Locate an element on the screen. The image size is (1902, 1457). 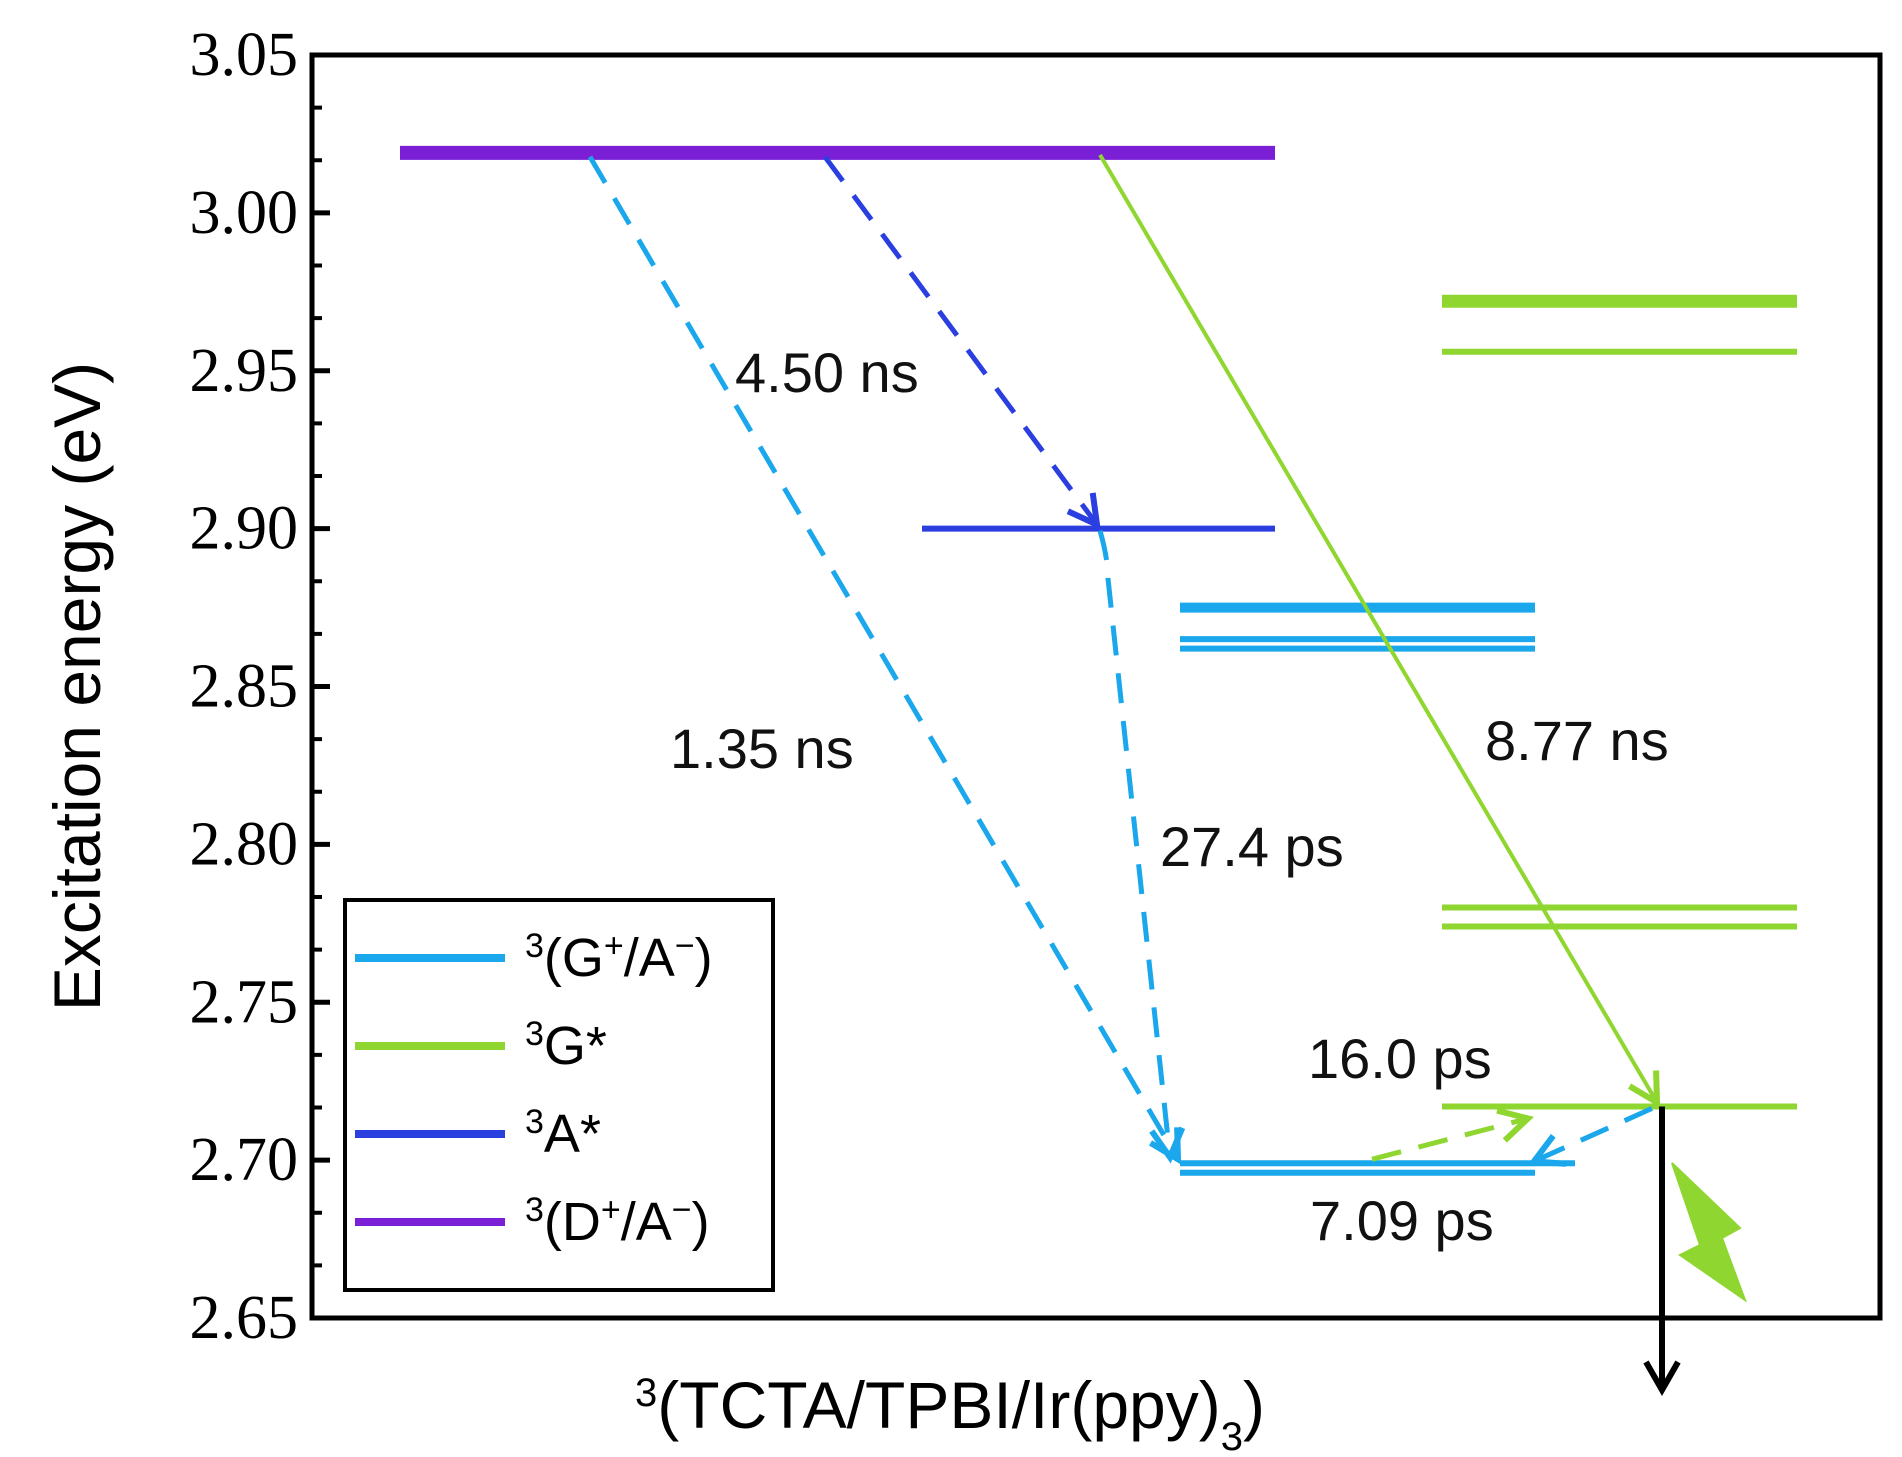
emission-arrowhead is located at coordinates (1662, 1378).